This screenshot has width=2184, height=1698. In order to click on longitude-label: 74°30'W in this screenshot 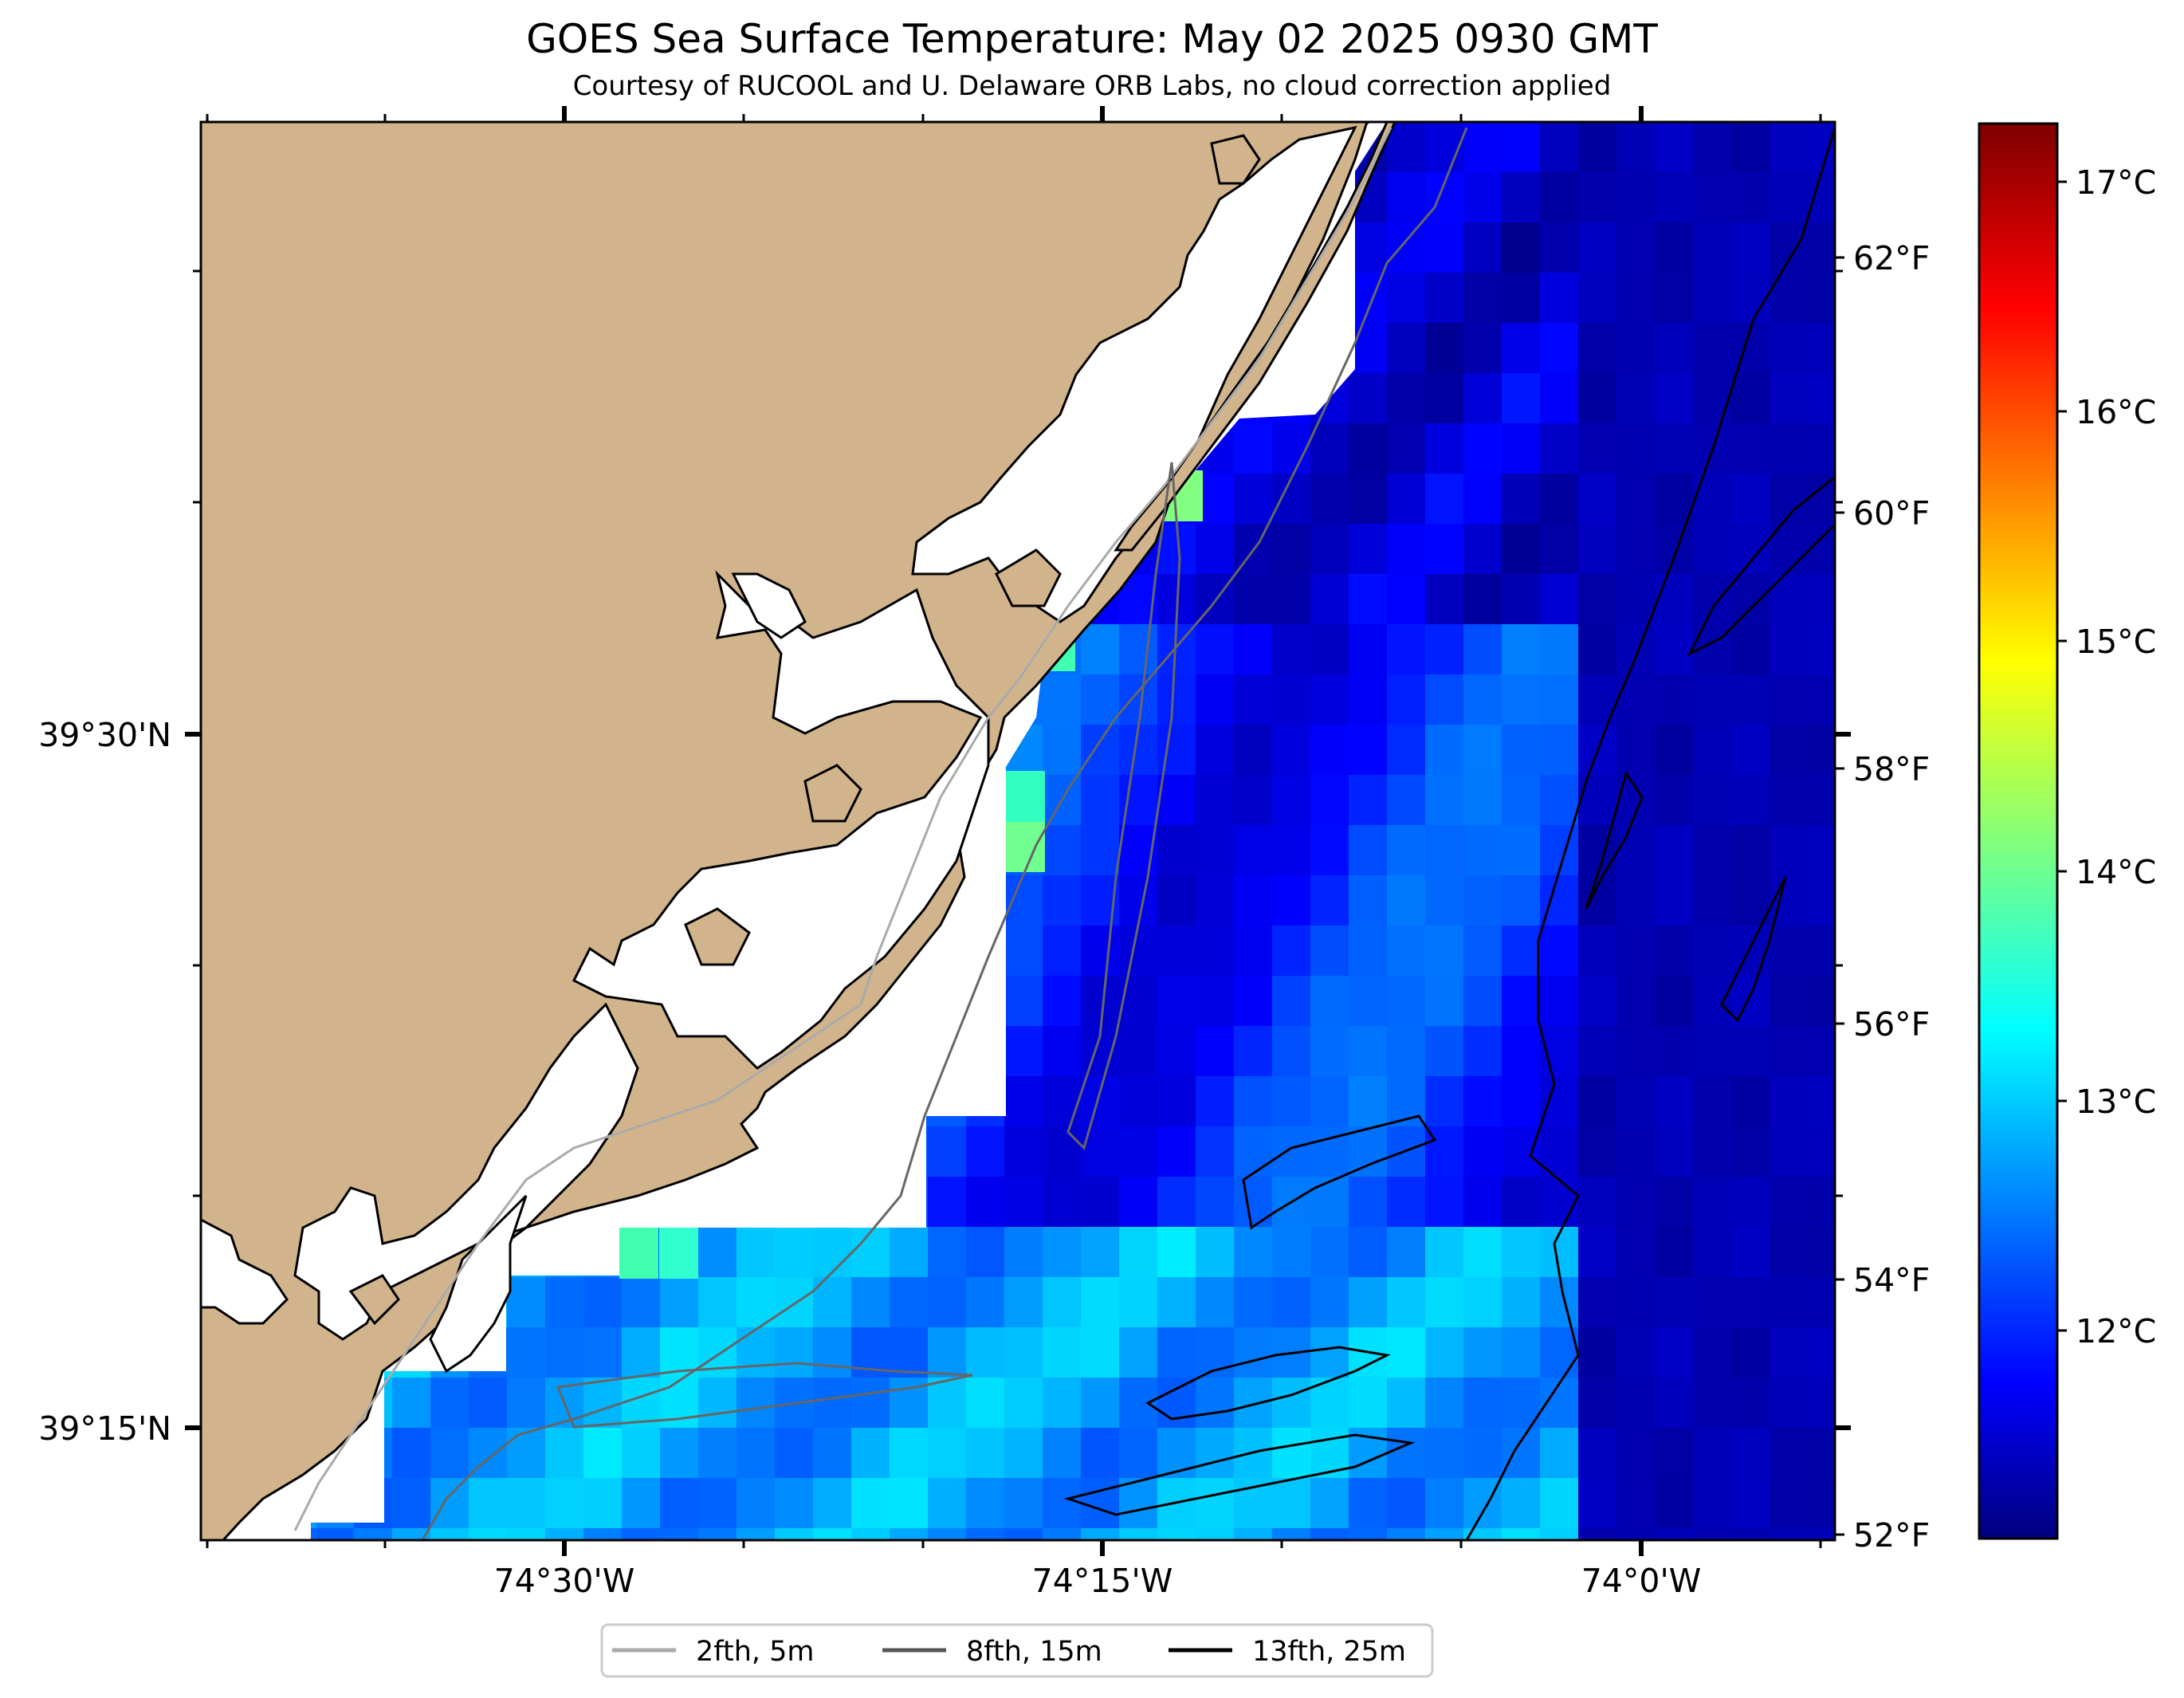, I will do `click(564, 1581)`.